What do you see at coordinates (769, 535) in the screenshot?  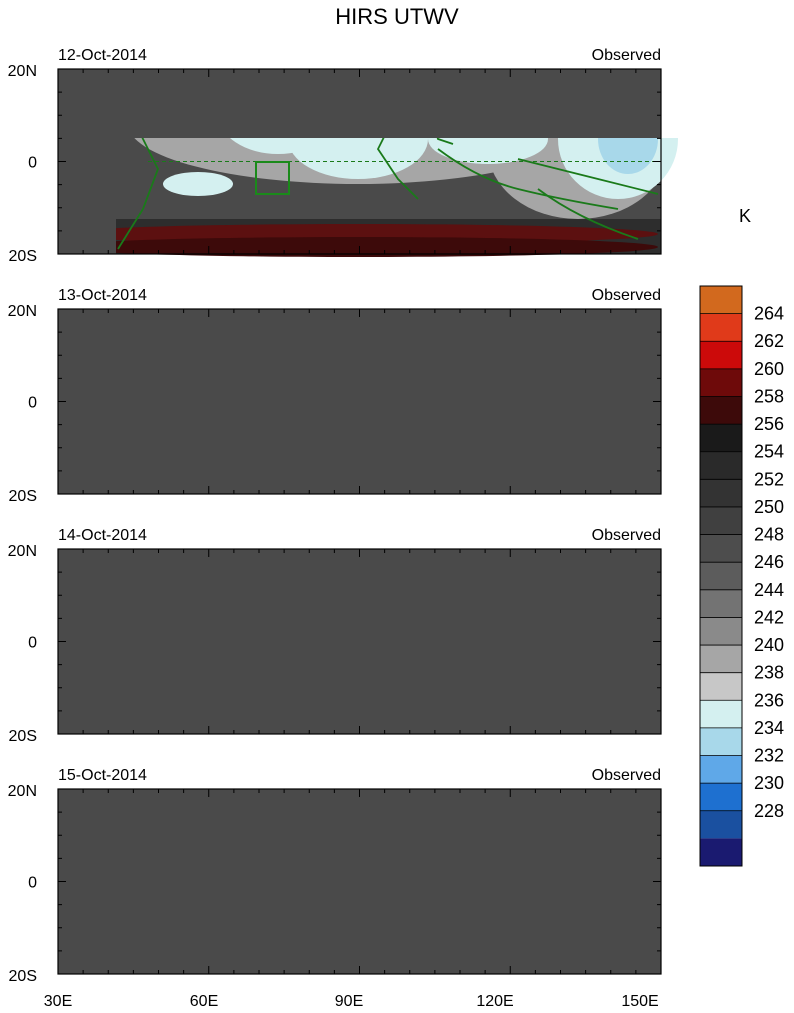 I see `colorbar-level-label: 248` at bounding box center [769, 535].